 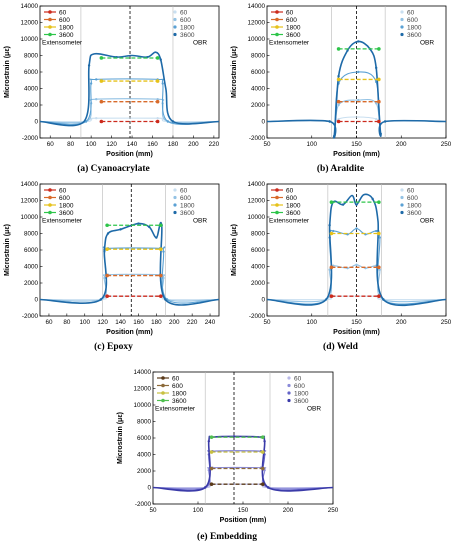 I want to click on x-tick-label: 140, so click(x=120, y=322).